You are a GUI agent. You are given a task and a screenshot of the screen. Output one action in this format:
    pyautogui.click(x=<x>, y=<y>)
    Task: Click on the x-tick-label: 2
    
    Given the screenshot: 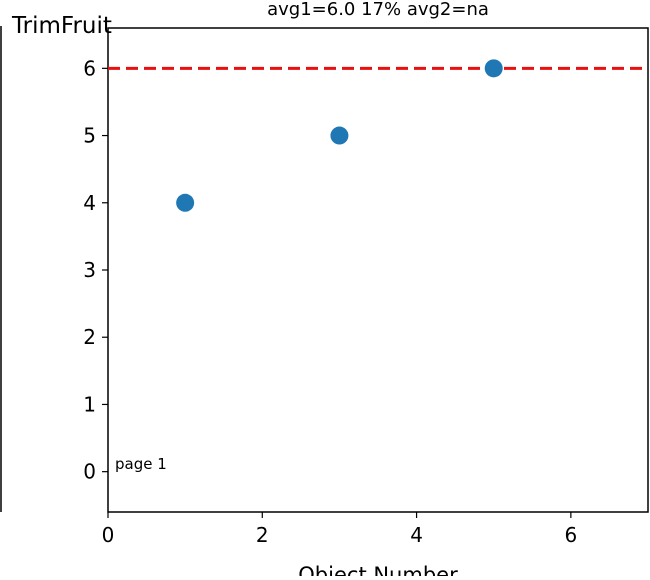 What is the action you would take?
    pyautogui.click(x=262, y=535)
    